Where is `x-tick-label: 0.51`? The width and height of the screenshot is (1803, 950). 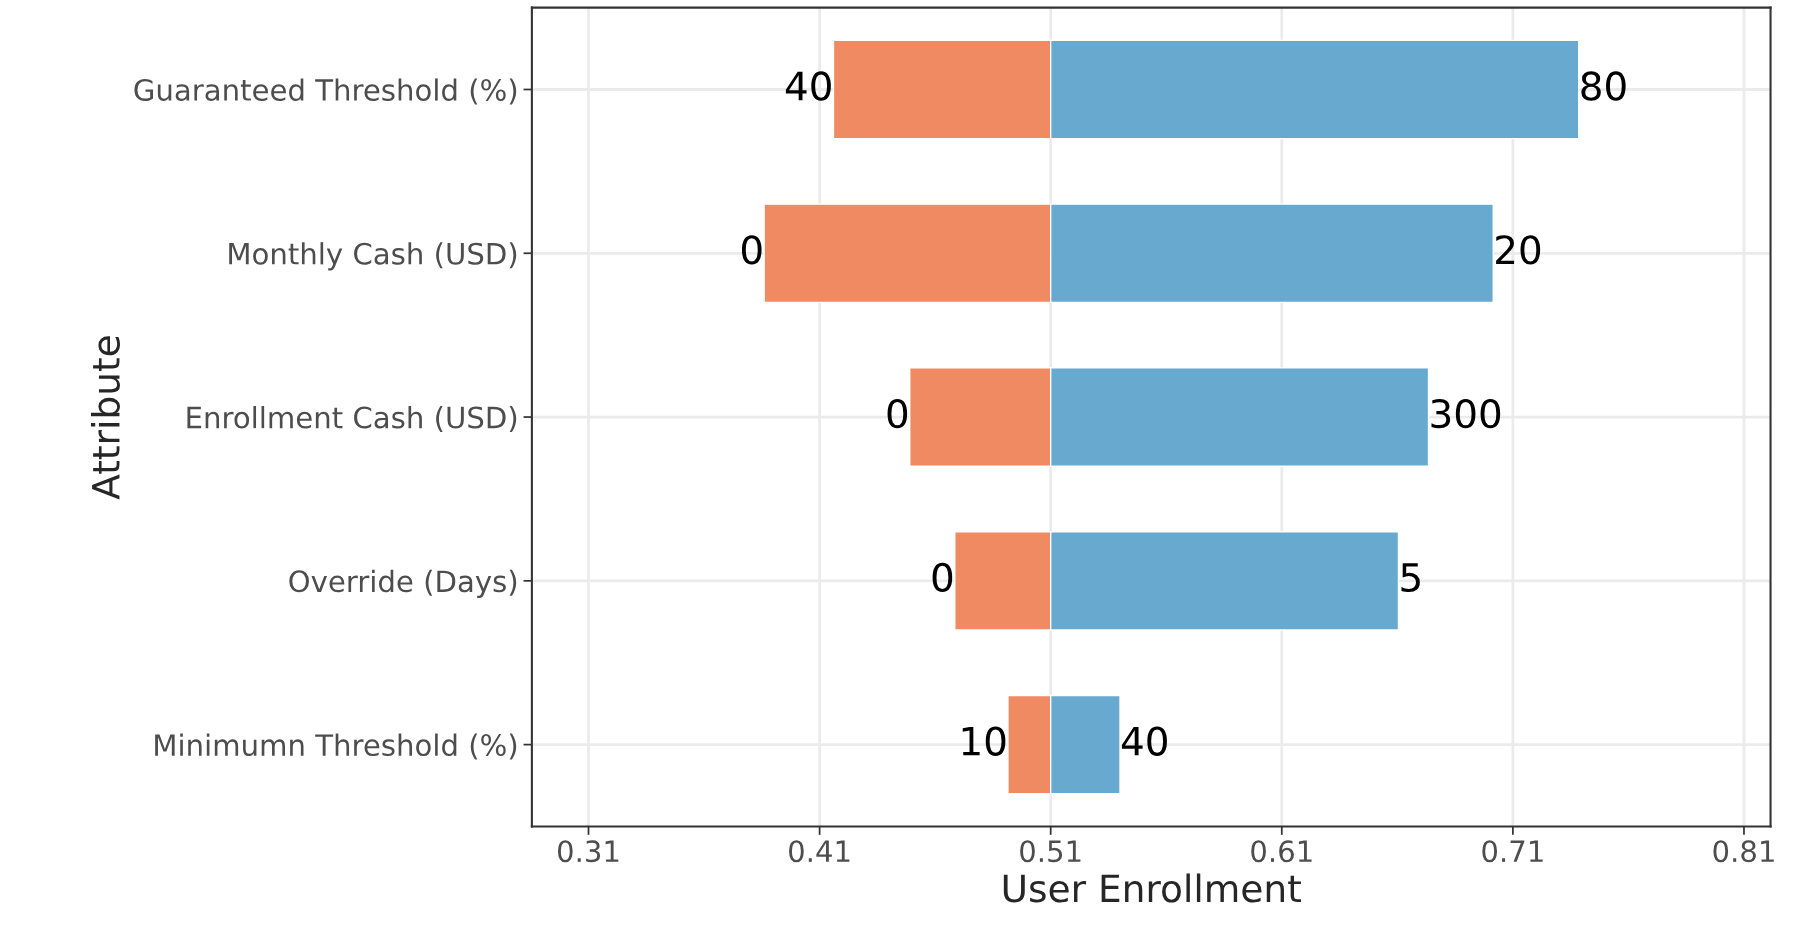
x-tick-label: 0.51 is located at coordinates (1050, 851).